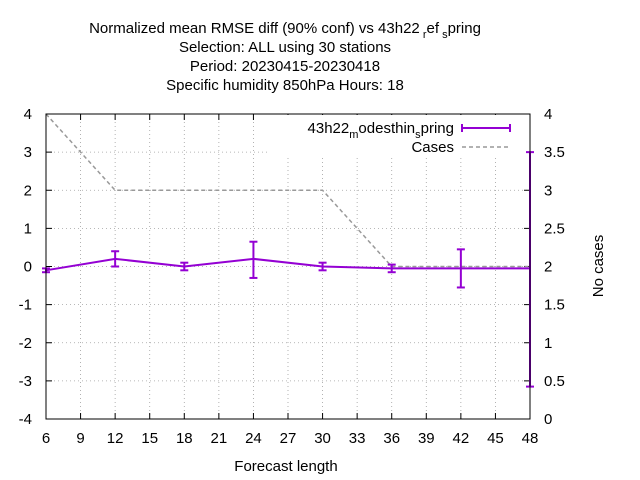 This screenshot has height=480, width=640. Describe the element at coordinates (548, 343) in the screenshot. I see `y2-tick-label: 1` at that location.